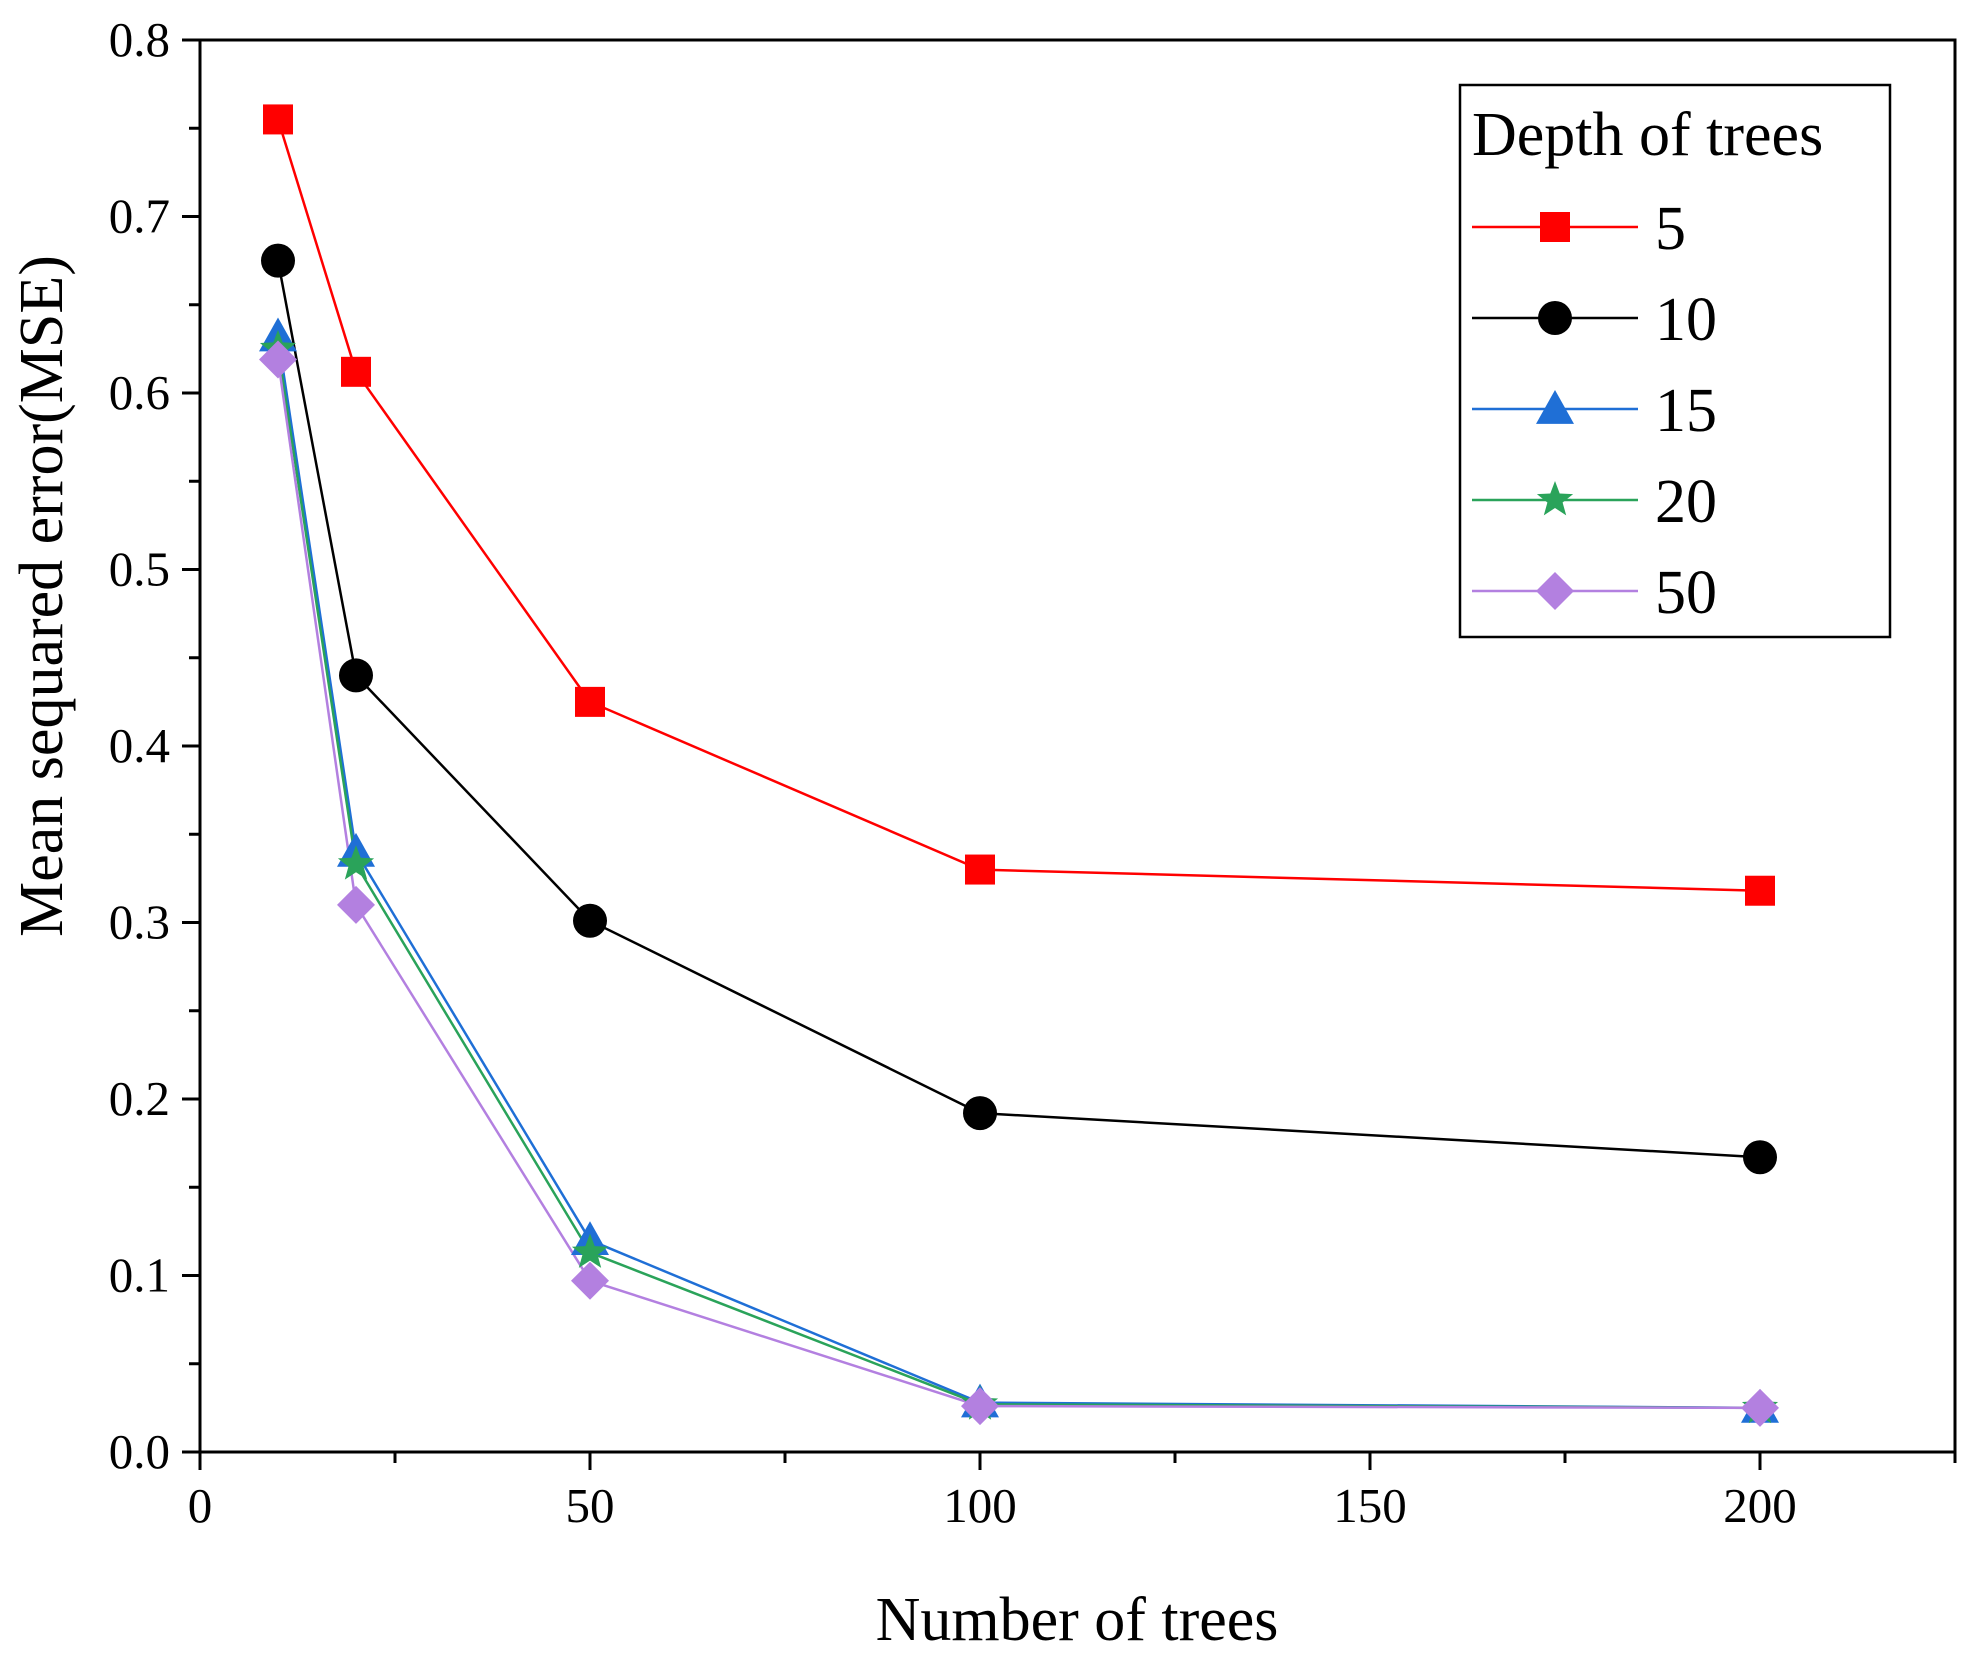  Describe the element at coordinates (1686, 411) in the screenshot. I see `legend-label: 15` at that location.